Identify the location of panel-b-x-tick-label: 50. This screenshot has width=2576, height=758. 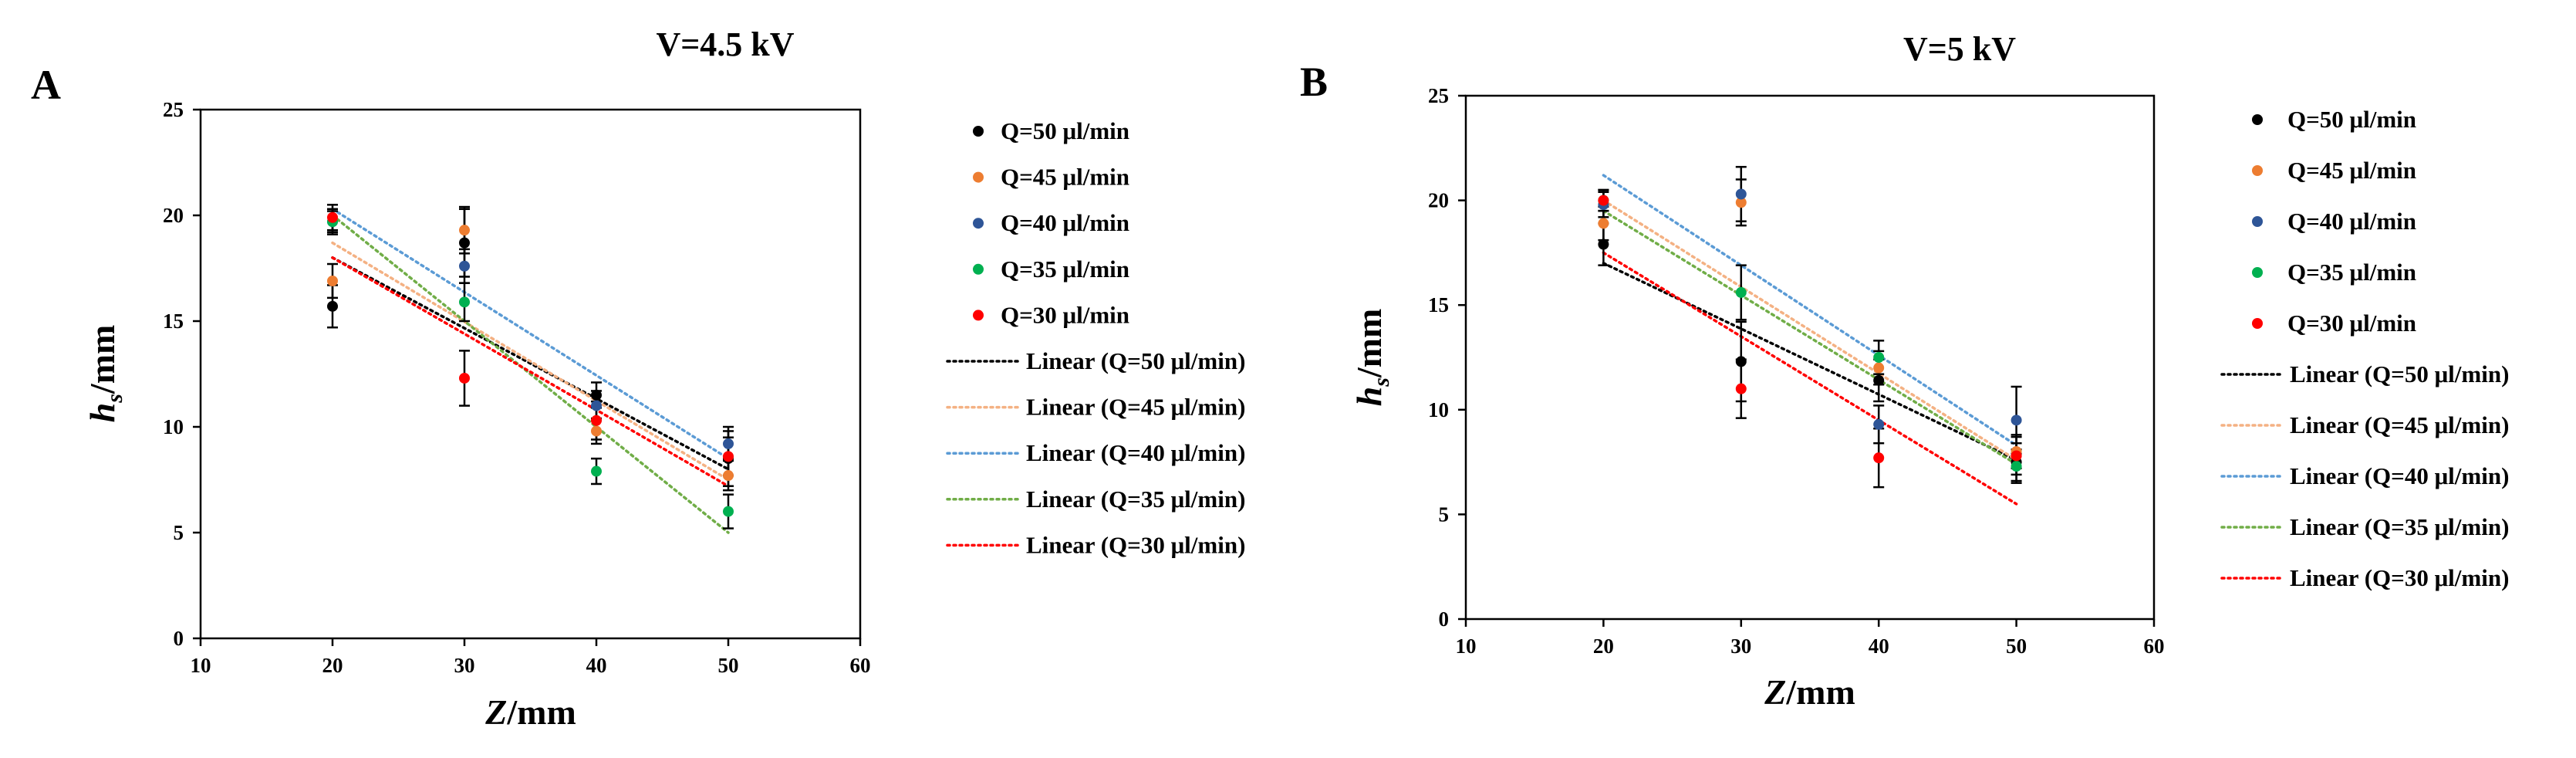
(2016, 646).